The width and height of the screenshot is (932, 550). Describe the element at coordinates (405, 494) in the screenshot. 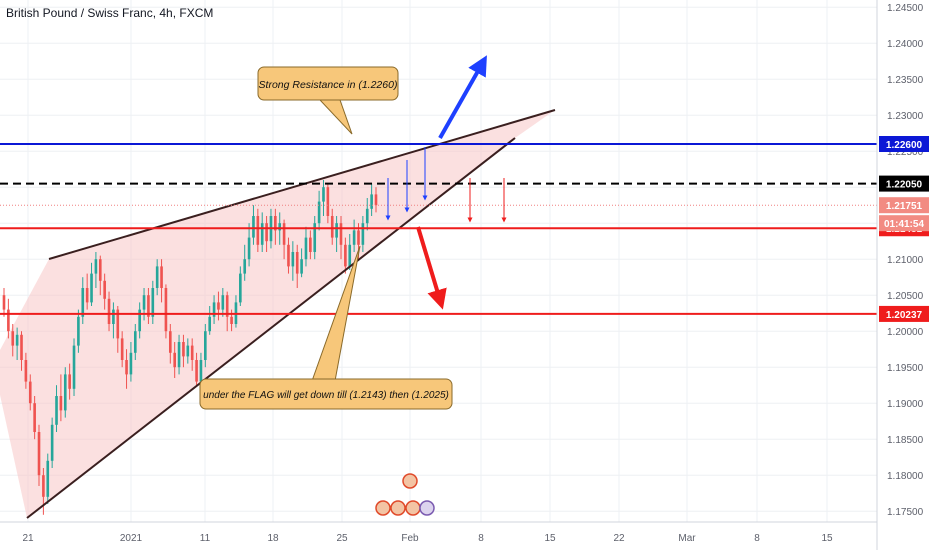

I see `event-markers` at that location.